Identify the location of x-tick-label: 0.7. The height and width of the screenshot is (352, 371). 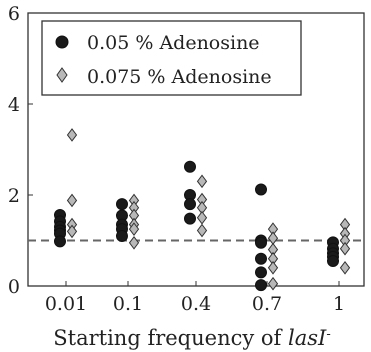
(267, 304).